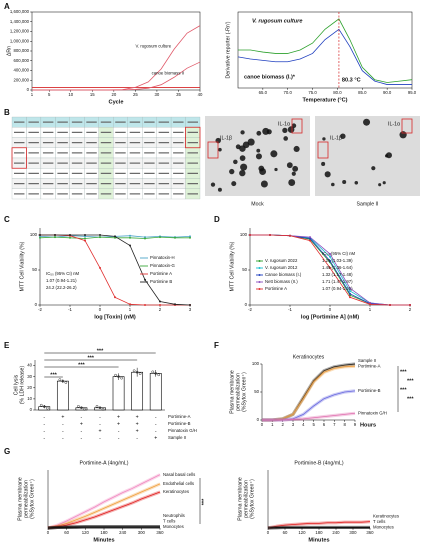  I want to click on y-tick-label: 1,200,000, so click(20, 31).